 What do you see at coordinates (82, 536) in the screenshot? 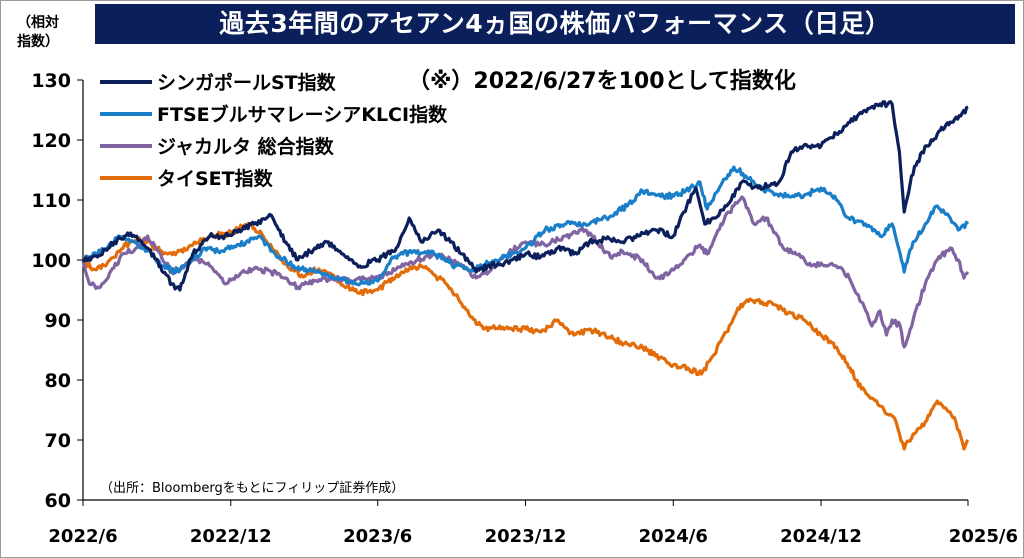
I see `x-tick-label: 2022/6` at bounding box center [82, 536].